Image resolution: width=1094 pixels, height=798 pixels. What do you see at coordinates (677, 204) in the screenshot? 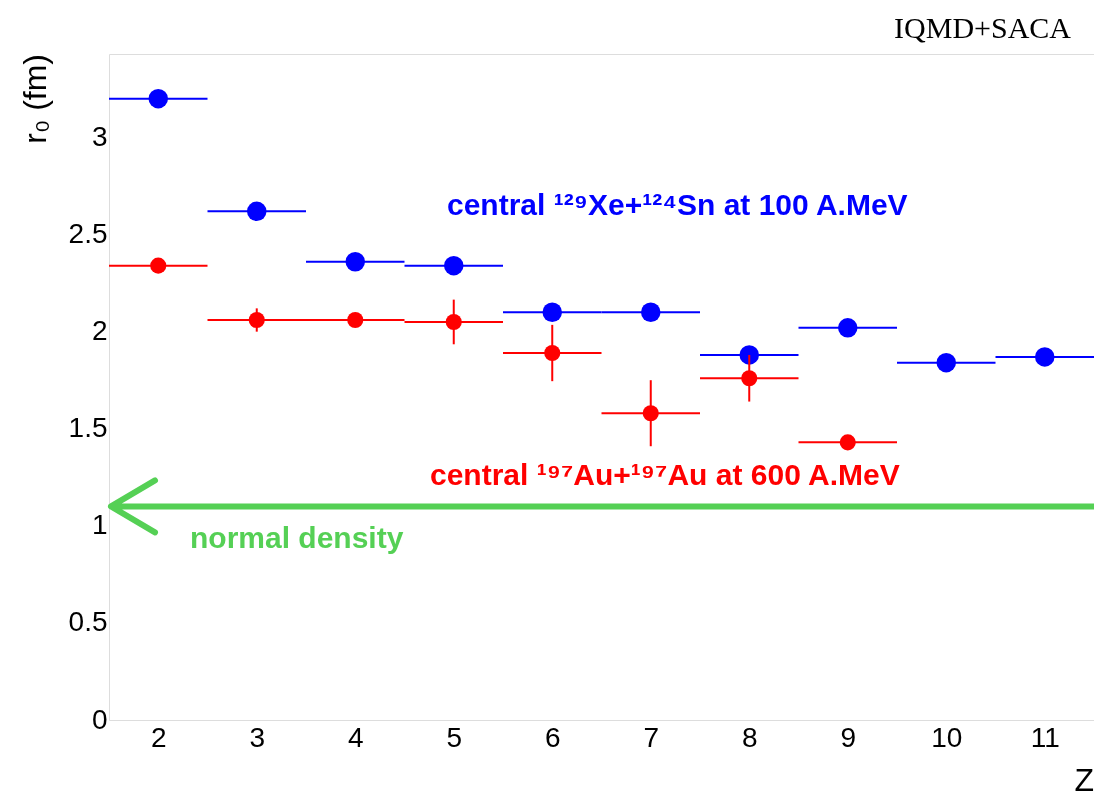
I see `series-label: central ¹²⁹Xe+¹²⁴Sn at 100 A.MeV` at bounding box center [677, 204].